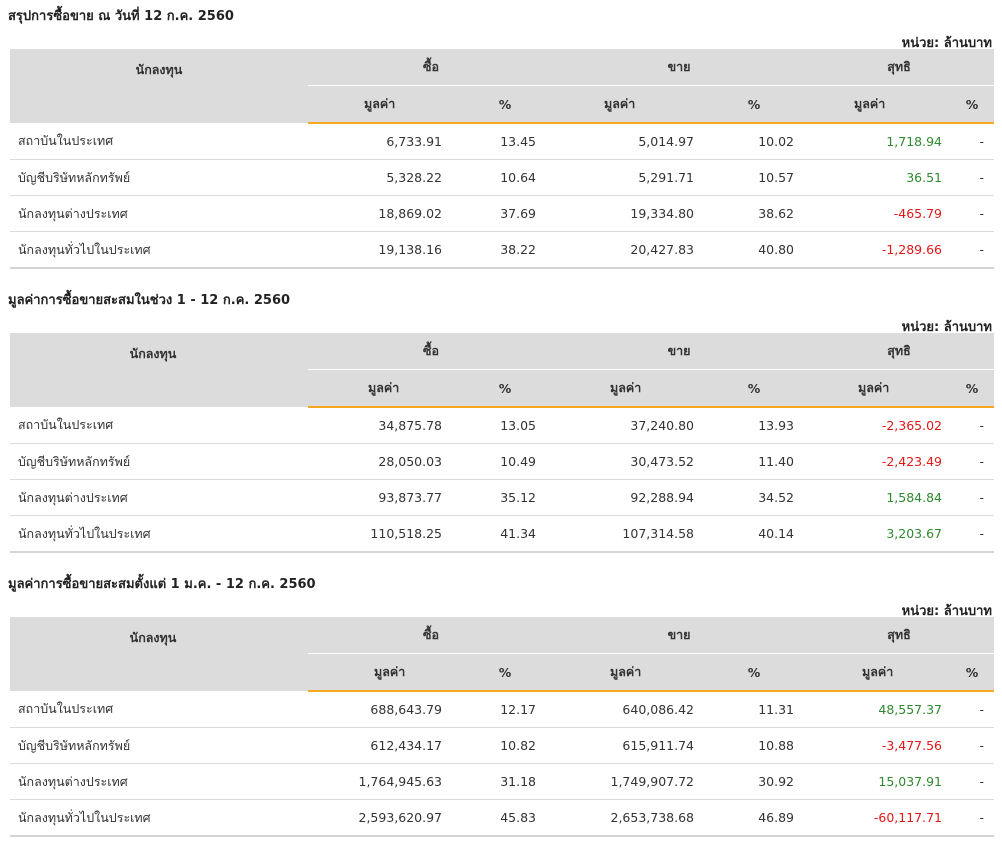  Describe the element at coordinates (877, 497) in the screenshot. I see `net-value-cell: 1,584.84` at that location.